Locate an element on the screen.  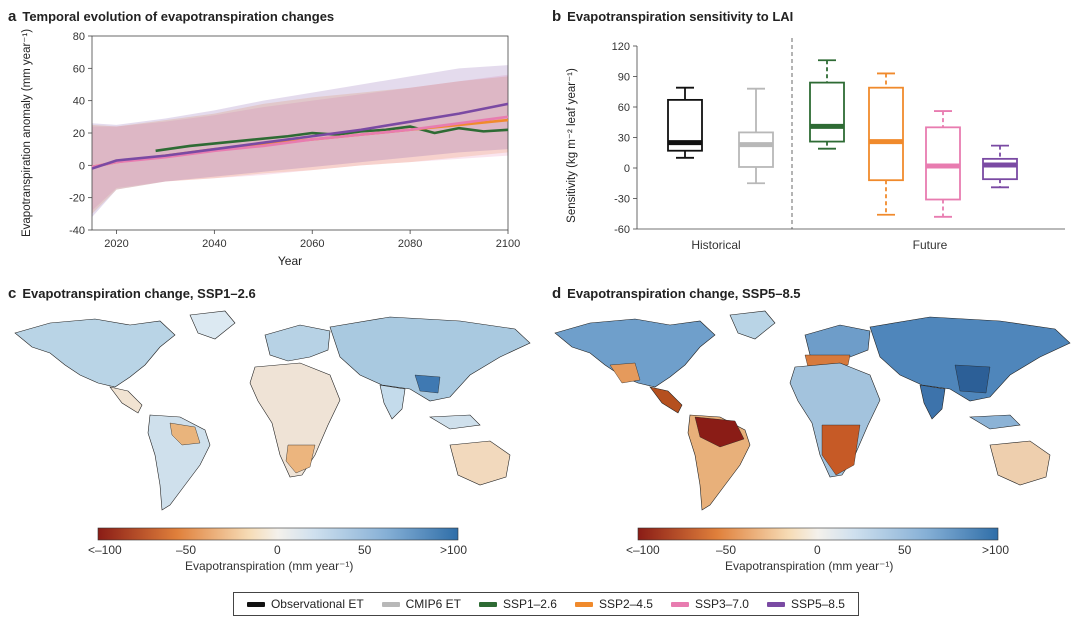
group-label-historical: Historical is located at coordinates (715, 245).